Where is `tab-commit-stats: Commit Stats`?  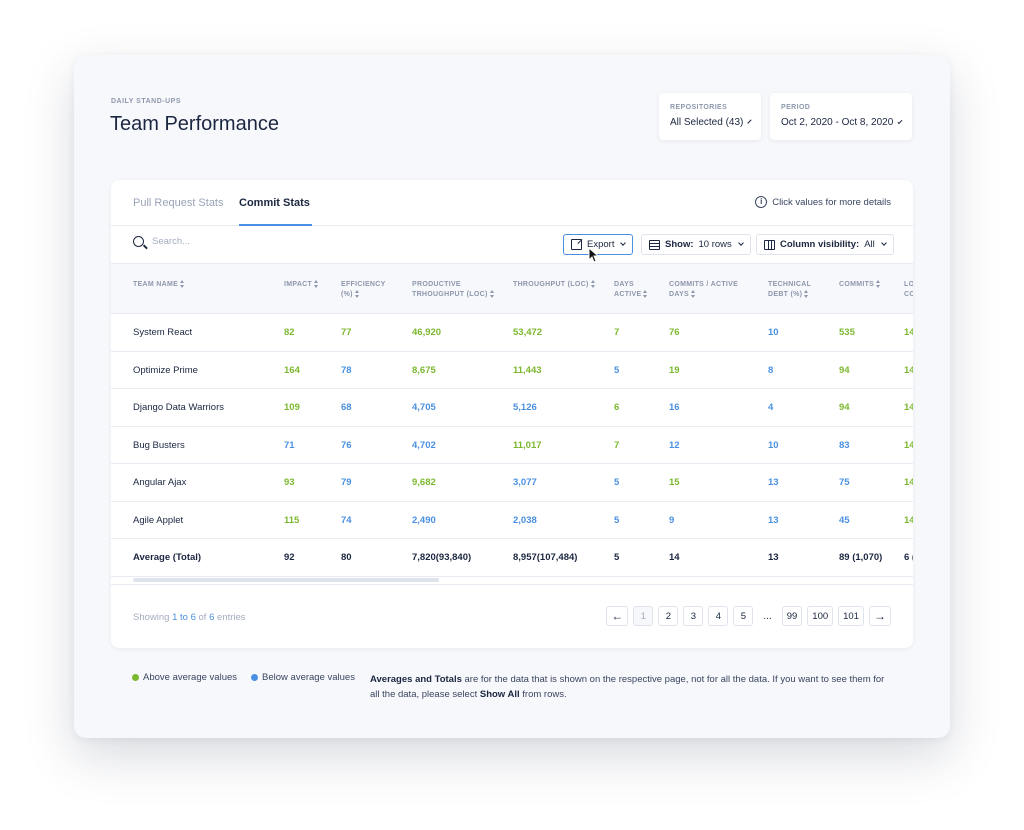 tab-commit-stats: Commit Stats is located at coordinates (274, 203).